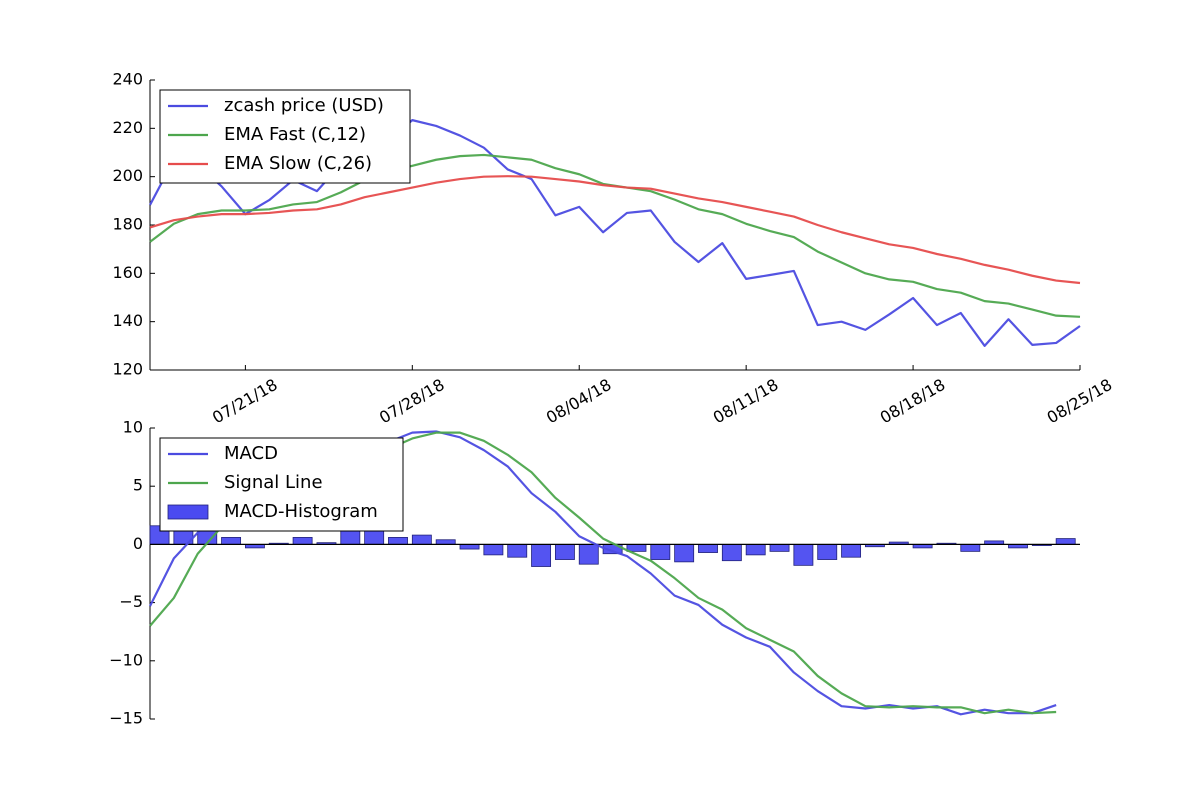 This screenshot has height=800, width=1200. I want to click on y-tick-label: −5, so click(131, 601).